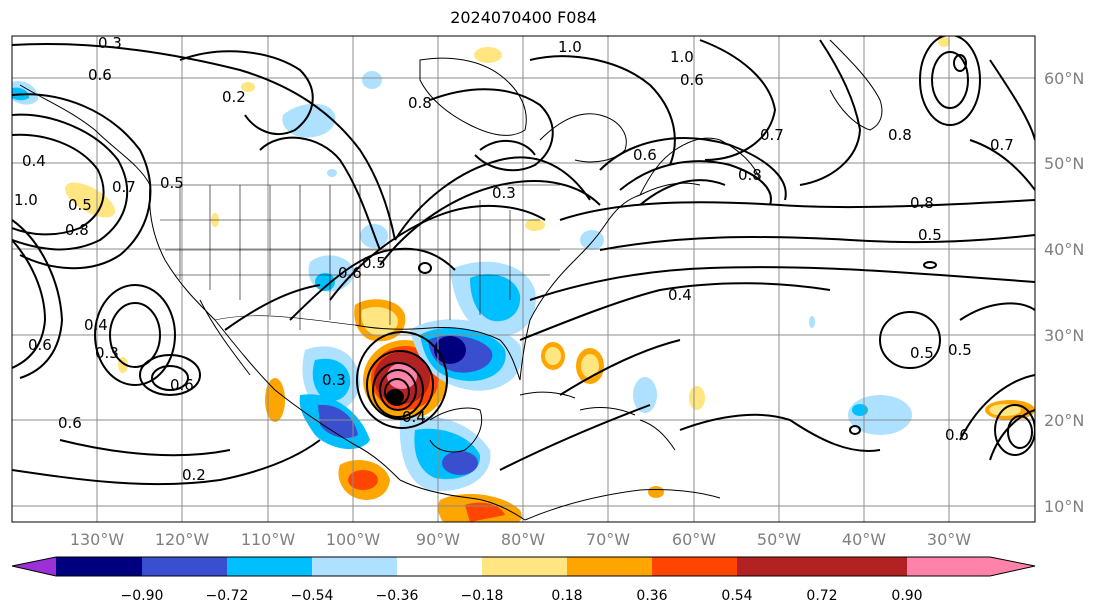 The height and width of the screenshot is (615, 1105). What do you see at coordinates (34, 566) in the screenshot?
I see `colorbar-extend-low` at bounding box center [34, 566].